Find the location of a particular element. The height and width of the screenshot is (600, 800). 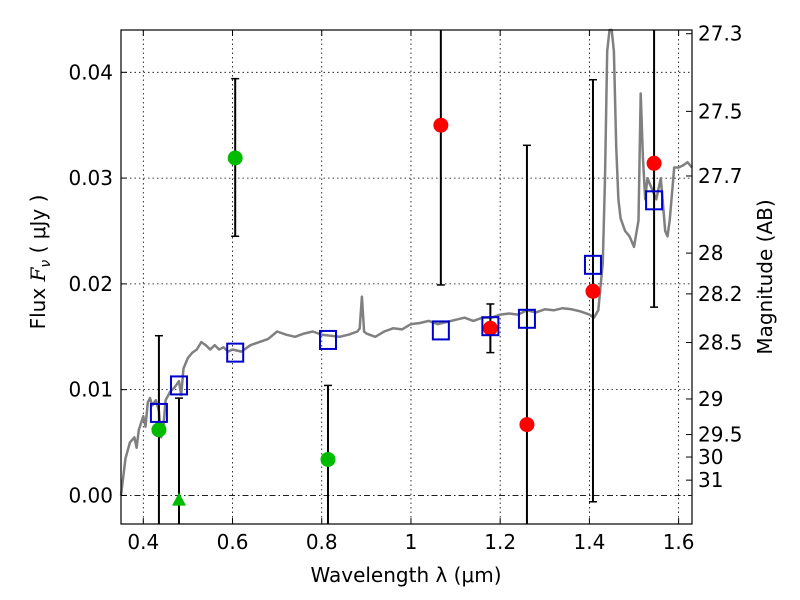

x-tick-label: 0.8 is located at coordinates (322, 542).